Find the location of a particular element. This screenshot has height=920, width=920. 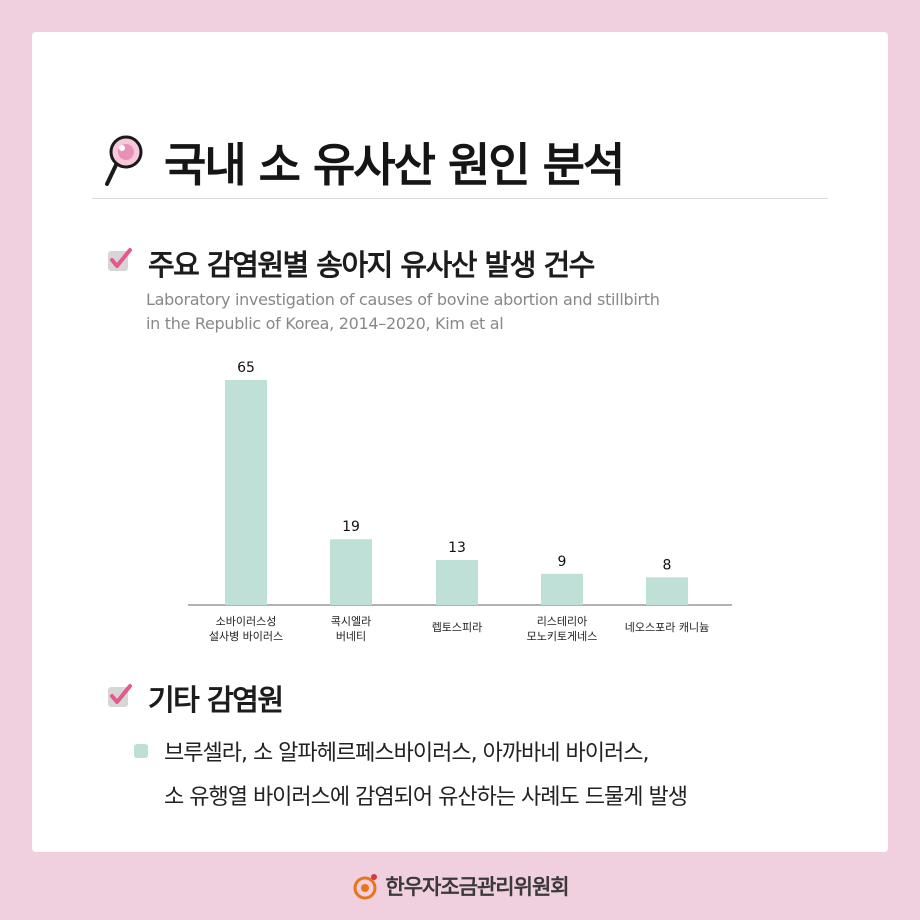

bullet-line-1: 브루셀라, 소 알파헤르페스바이러스, 아까바네 바이러스, is located at coordinates (406, 753).